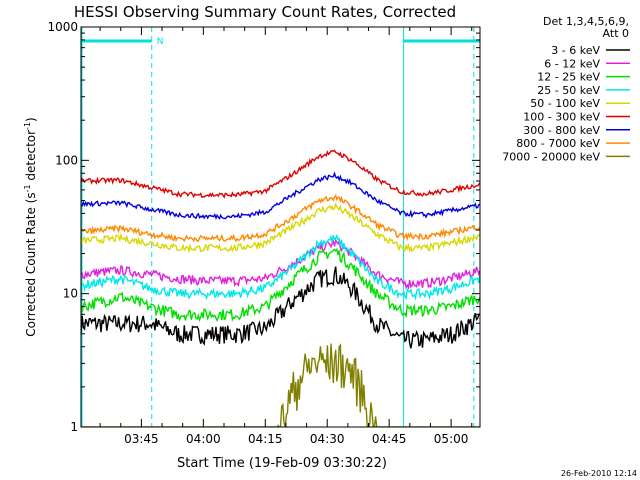  I want to click on legend-label: 12 - 25 keV, so click(568, 77).